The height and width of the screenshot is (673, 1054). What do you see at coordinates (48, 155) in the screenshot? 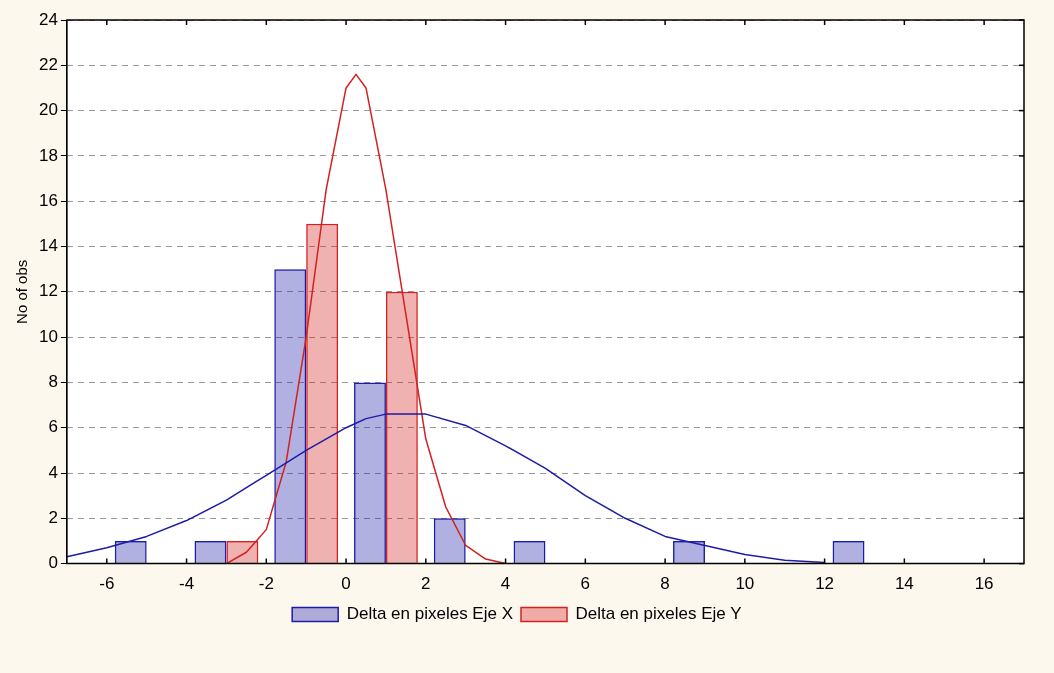
I see `y-tick-label: 18` at bounding box center [48, 155].